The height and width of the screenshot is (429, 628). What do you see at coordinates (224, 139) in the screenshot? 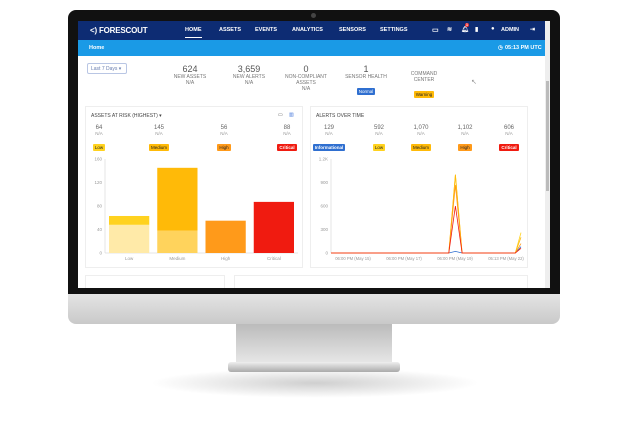
I see `severity-high: 56 N/A High` at bounding box center [224, 139].